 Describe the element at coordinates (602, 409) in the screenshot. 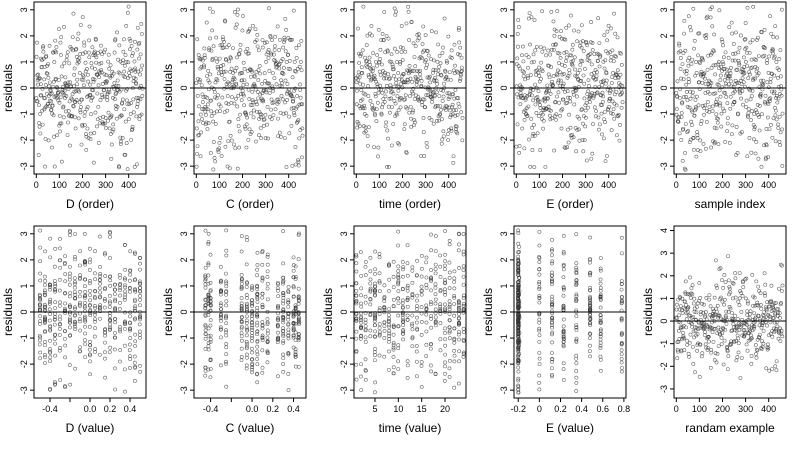

I see `x-tick-label: 0.6` at that location.